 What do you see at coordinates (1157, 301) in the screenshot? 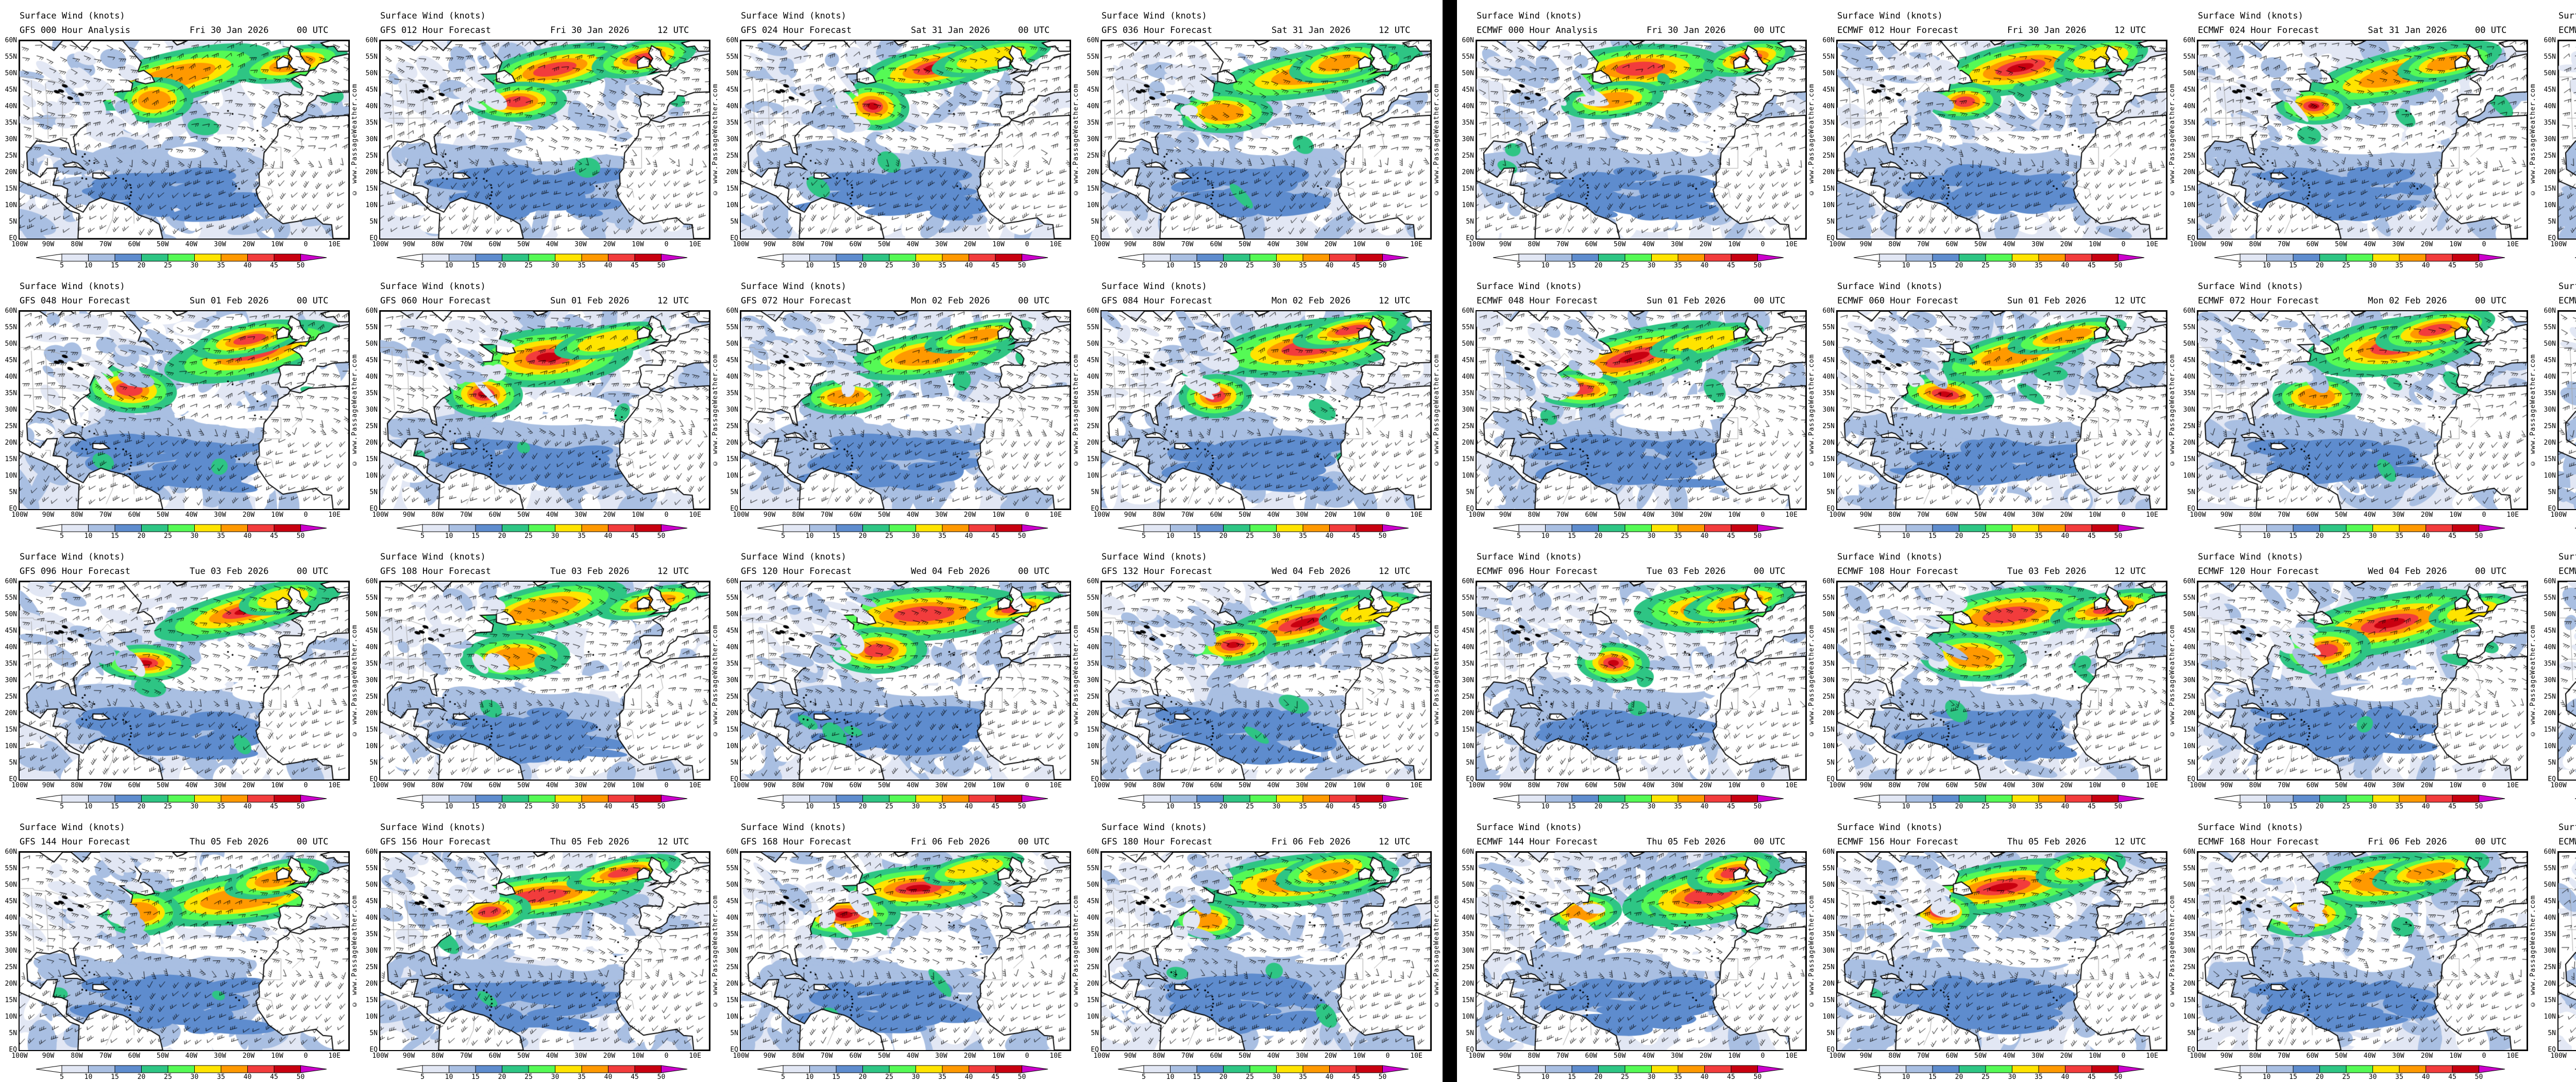
I see `panel-run-label: GFS 084 Hour Forecast` at bounding box center [1157, 301].